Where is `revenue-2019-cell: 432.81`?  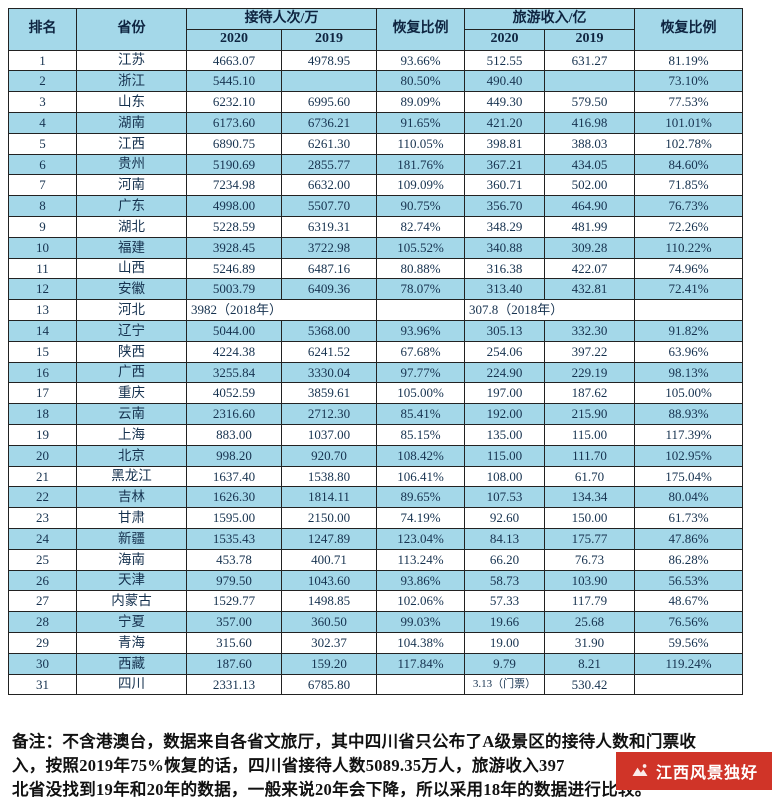
revenue-2019-cell: 432.81 is located at coordinates (590, 289).